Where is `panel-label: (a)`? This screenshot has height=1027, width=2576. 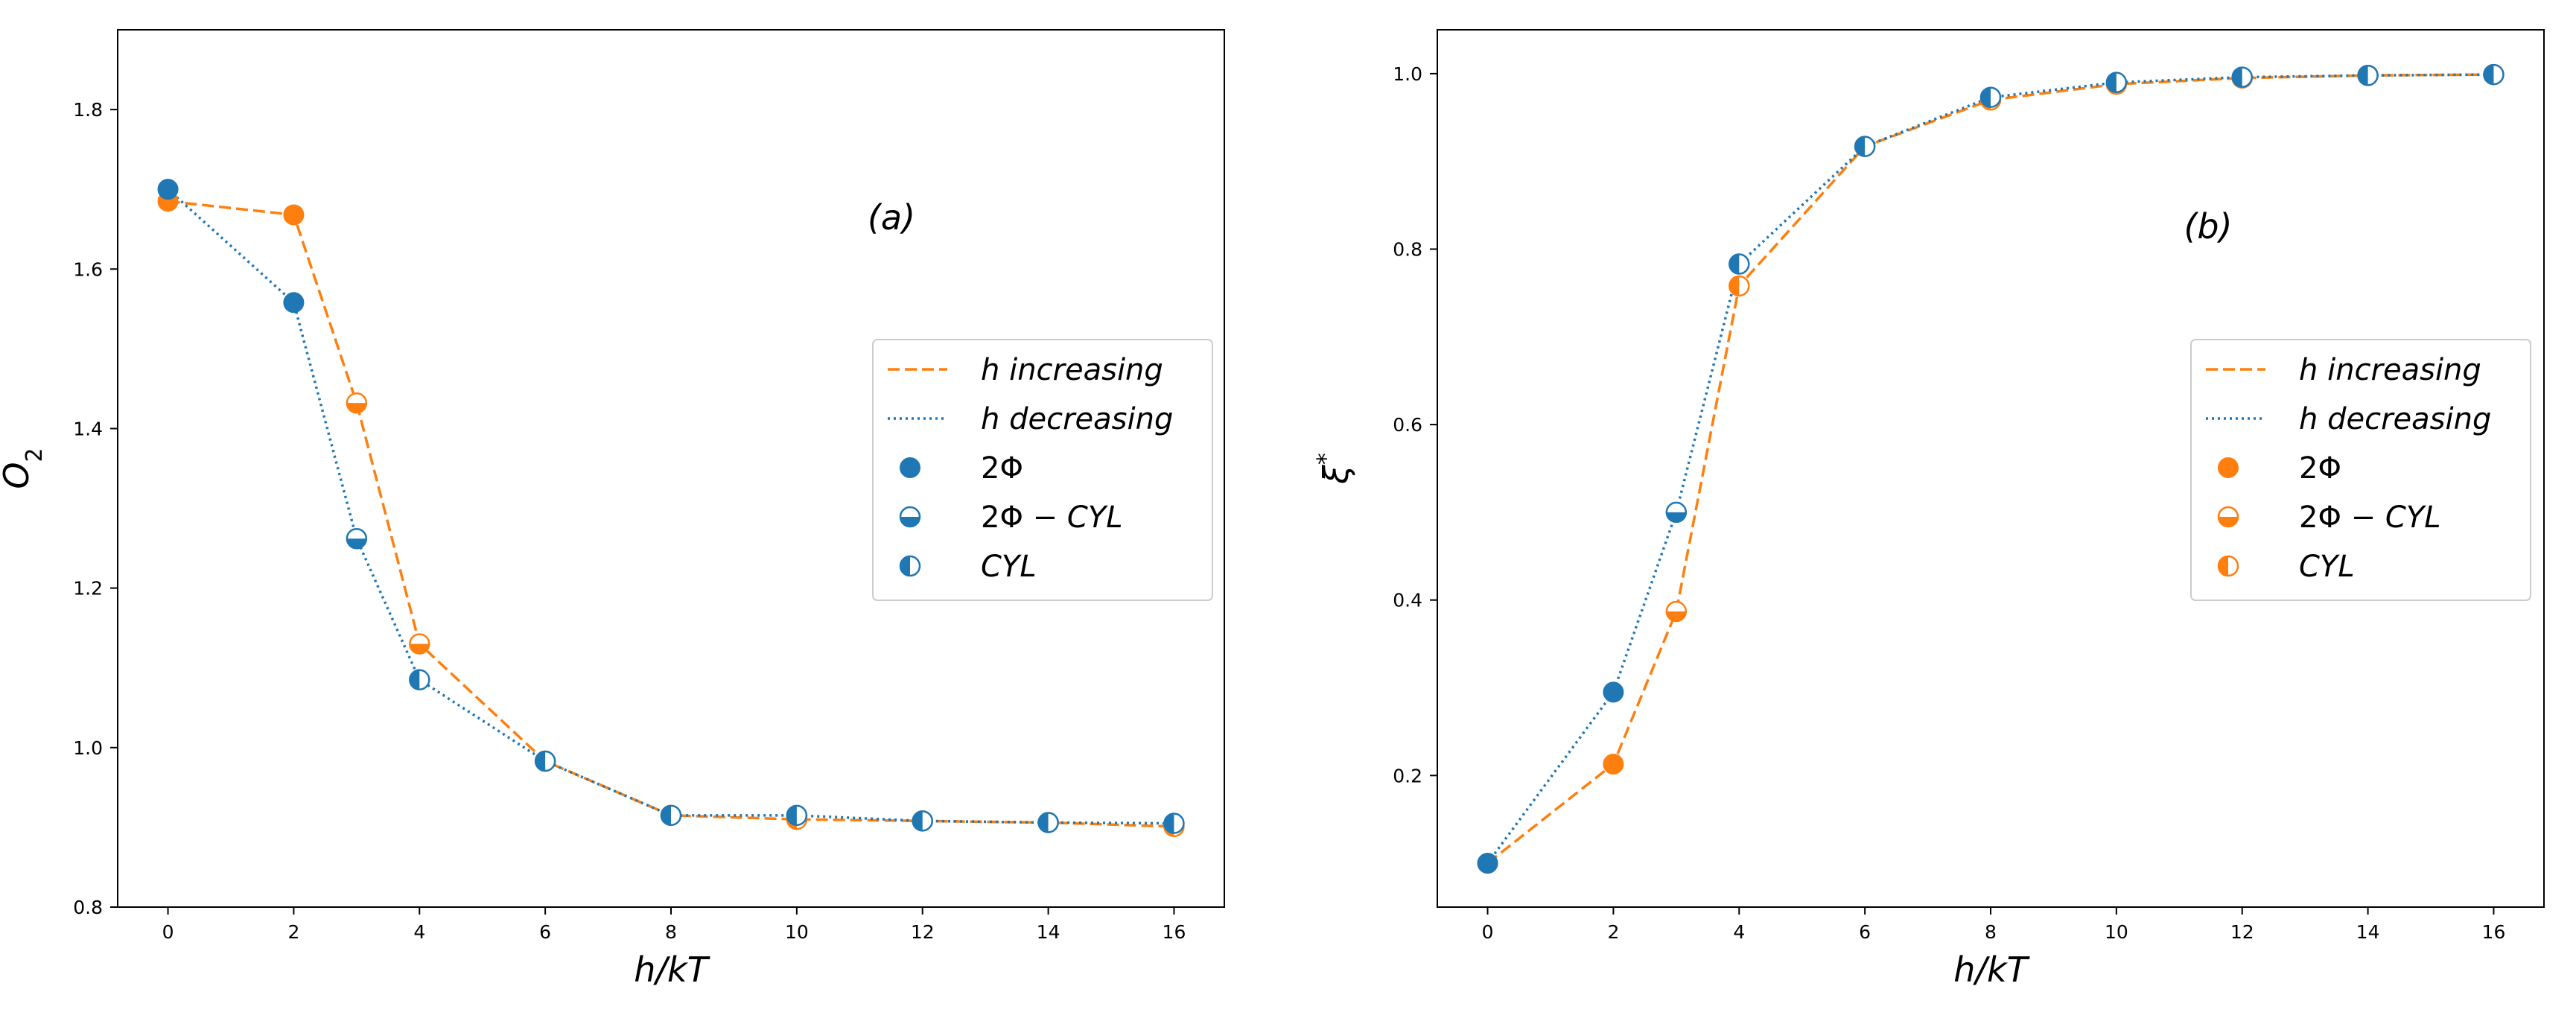
panel-label: (a) is located at coordinates (891, 217).